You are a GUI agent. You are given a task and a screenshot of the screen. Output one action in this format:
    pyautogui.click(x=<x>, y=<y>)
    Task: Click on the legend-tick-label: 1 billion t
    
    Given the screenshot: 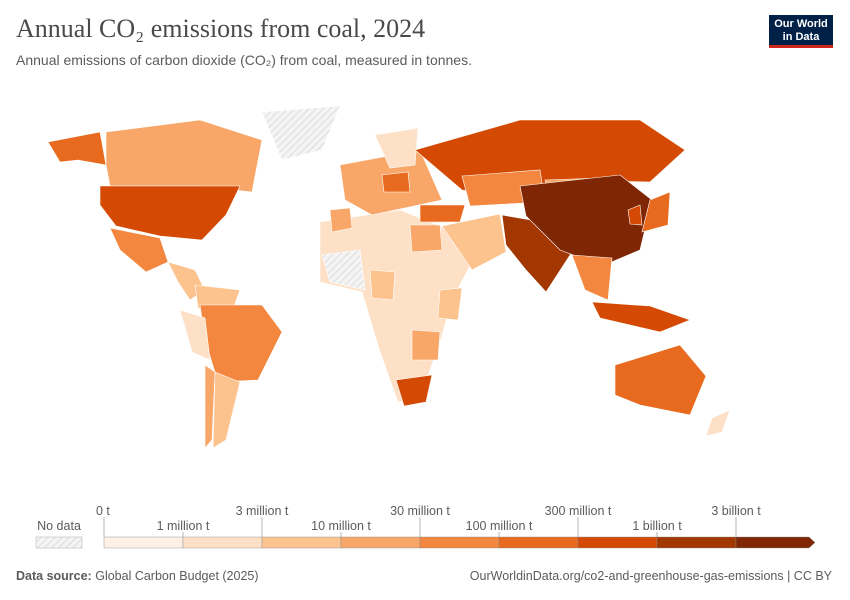 What is the action you would take?
    pyautogui.click(x=657, y=526)
    